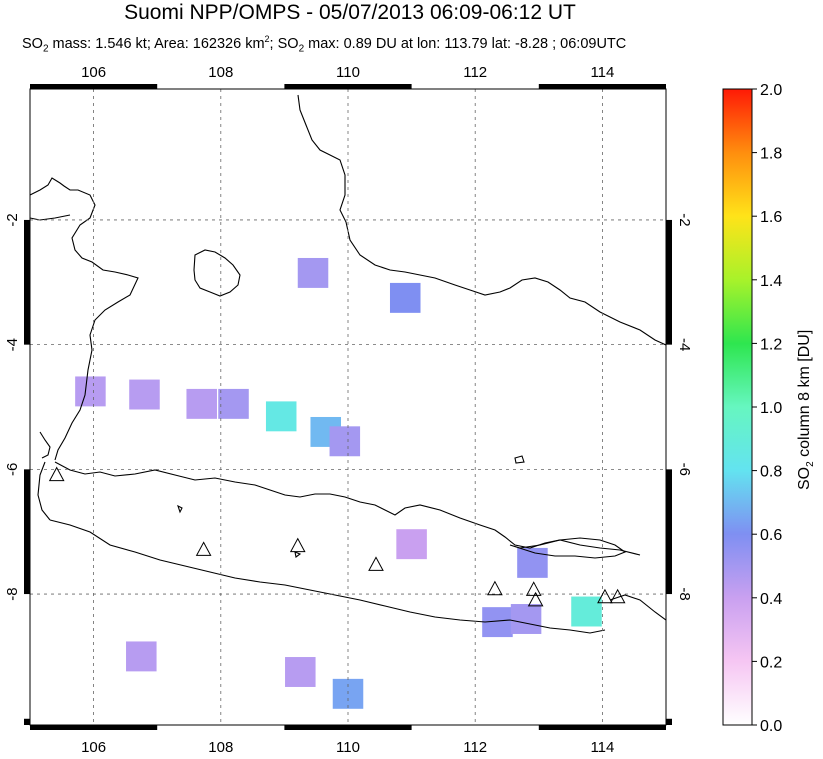  Describe the element at coordinates (771, 90) in the screenshot. I see `colorbar-tick-label: 2.0` at that location.